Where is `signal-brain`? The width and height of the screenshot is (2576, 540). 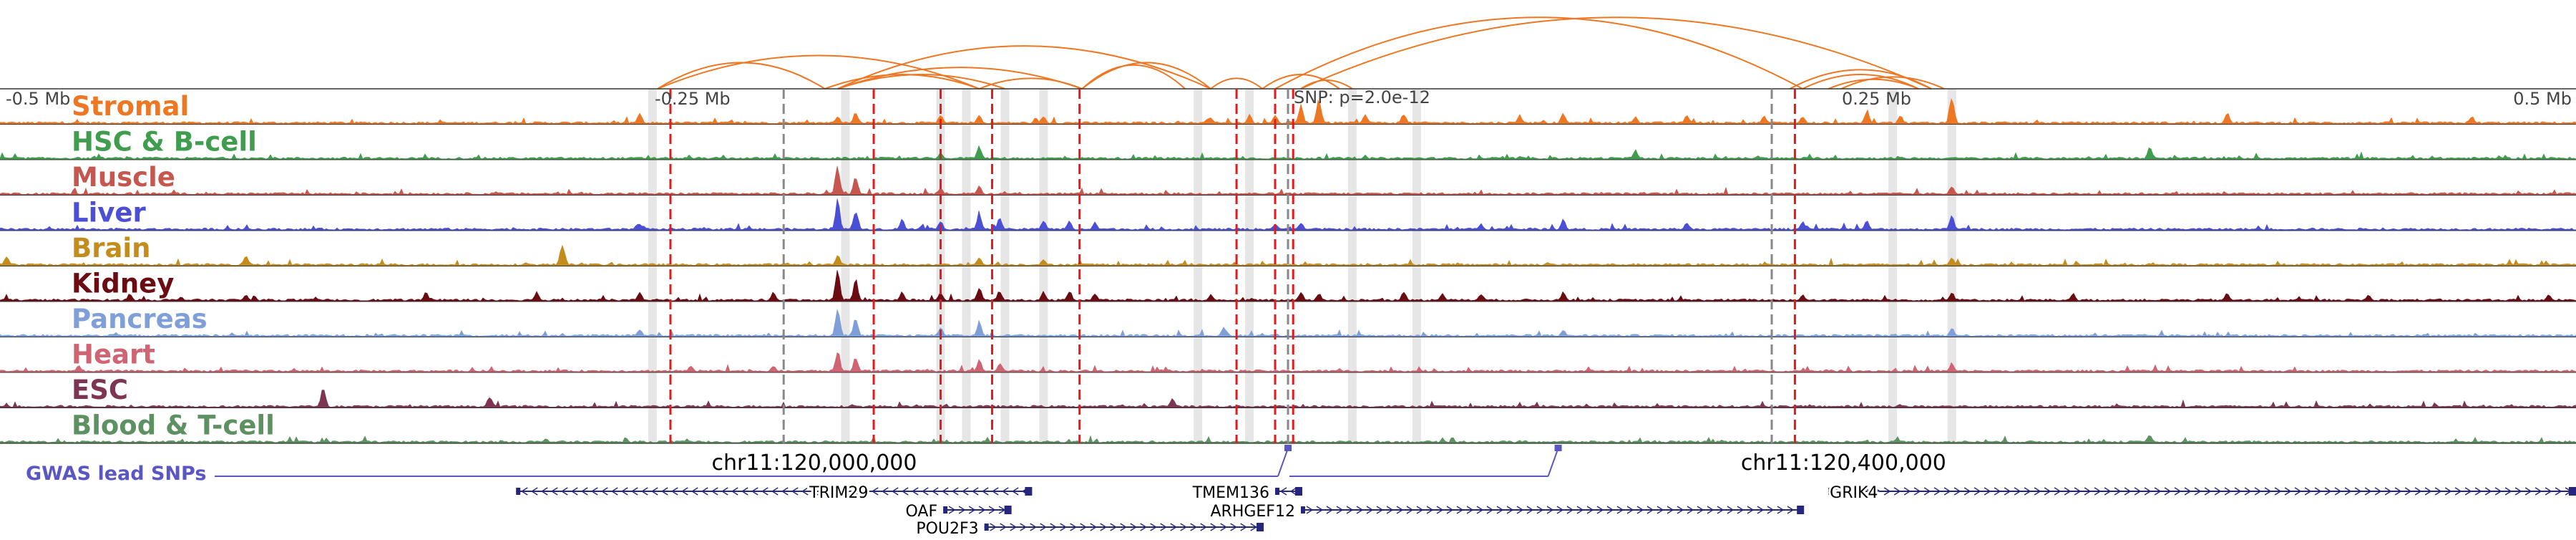
signal-brain is located at coordinates (1288, 255).